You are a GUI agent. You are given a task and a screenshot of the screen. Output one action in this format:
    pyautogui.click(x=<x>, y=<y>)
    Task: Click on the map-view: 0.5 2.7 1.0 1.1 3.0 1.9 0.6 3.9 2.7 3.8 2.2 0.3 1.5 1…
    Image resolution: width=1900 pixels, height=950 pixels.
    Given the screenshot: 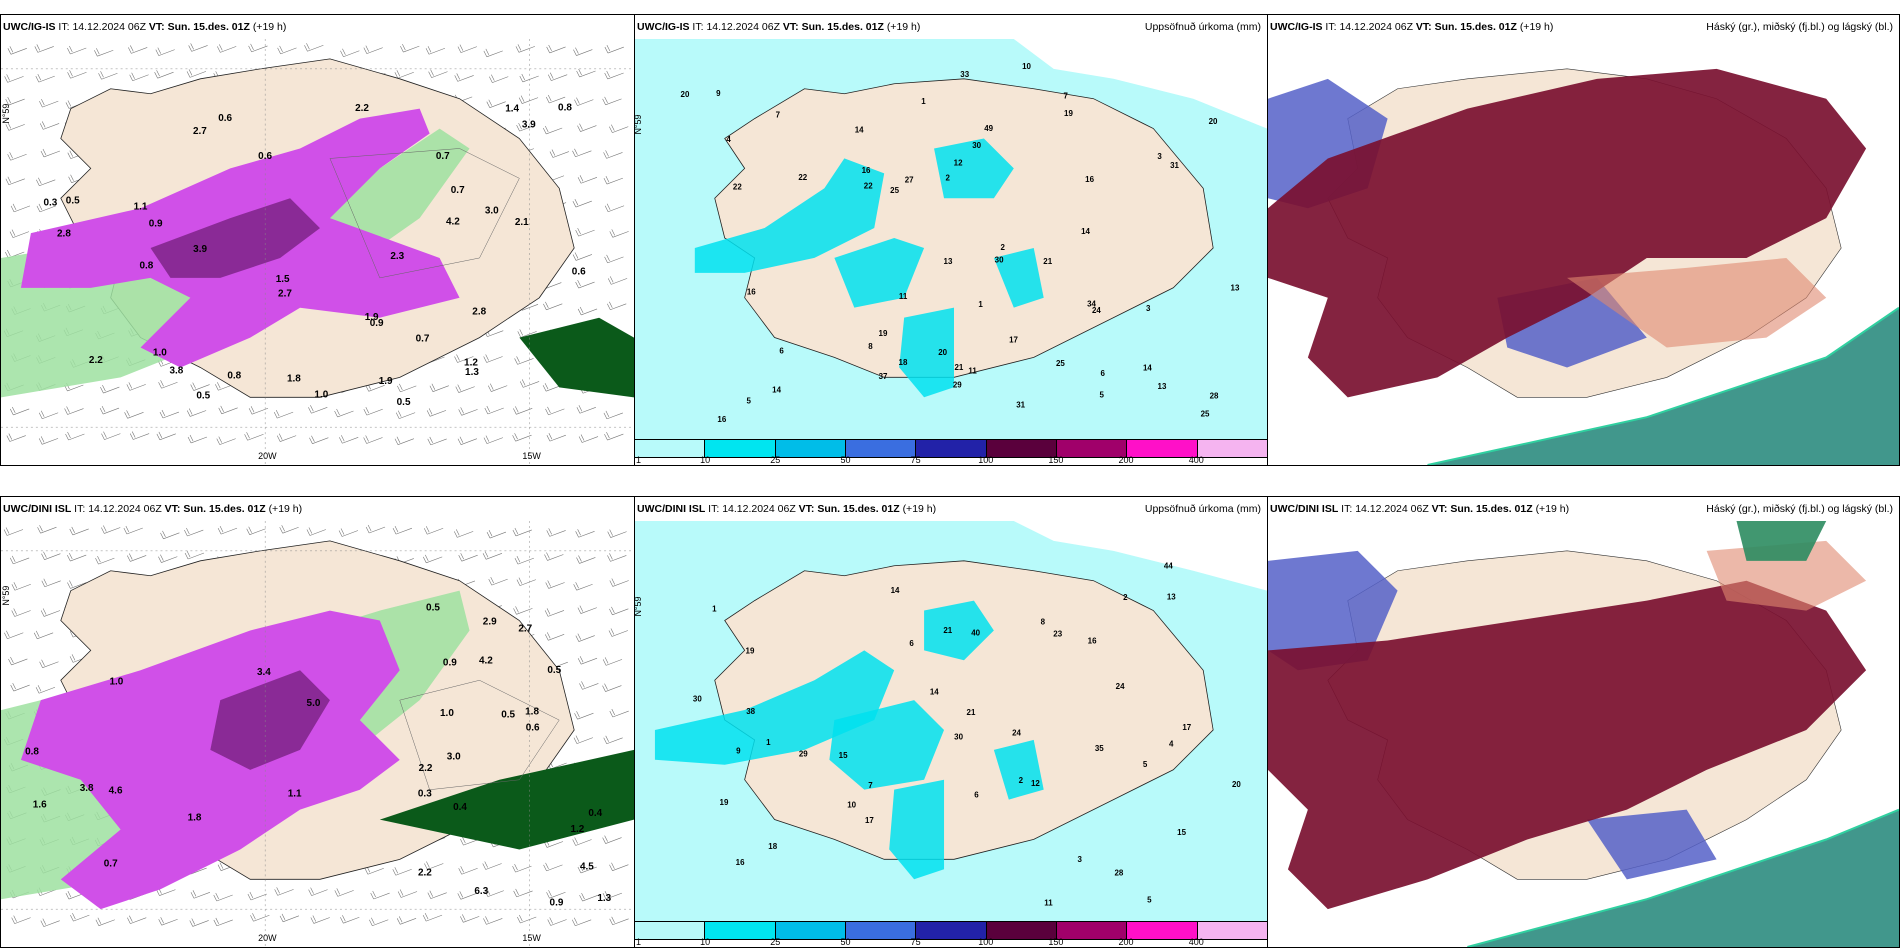 What is the action you would take?
    pyautogui.click(x=317, y=252)
    